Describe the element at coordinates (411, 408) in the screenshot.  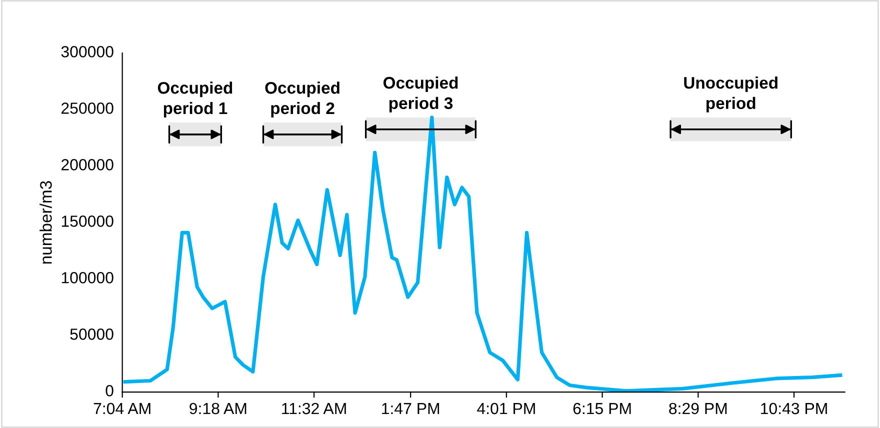
I see `x-tick-label: 1:47 PM` at that location.